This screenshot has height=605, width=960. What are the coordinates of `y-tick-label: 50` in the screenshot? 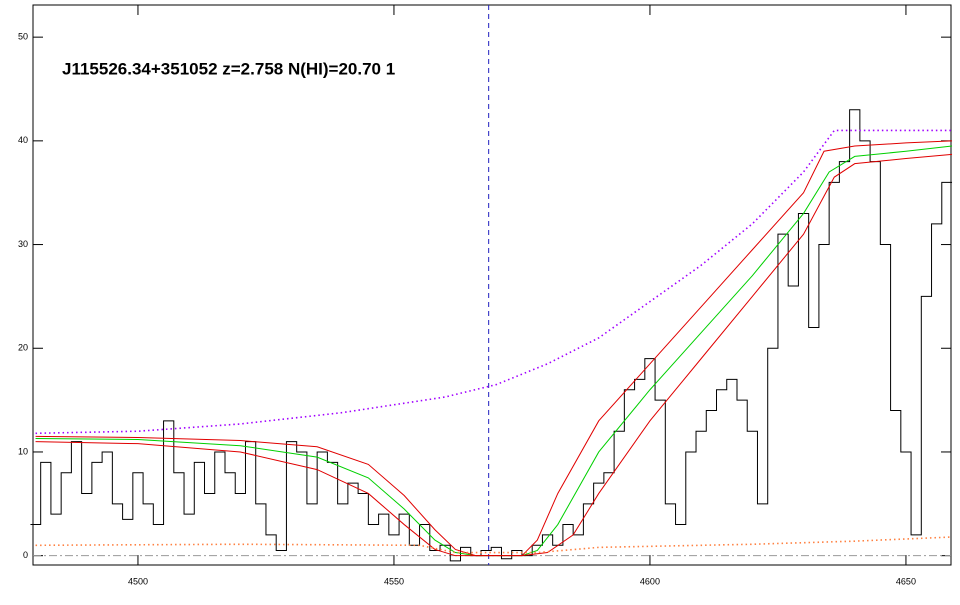 It's located at (23, 37).